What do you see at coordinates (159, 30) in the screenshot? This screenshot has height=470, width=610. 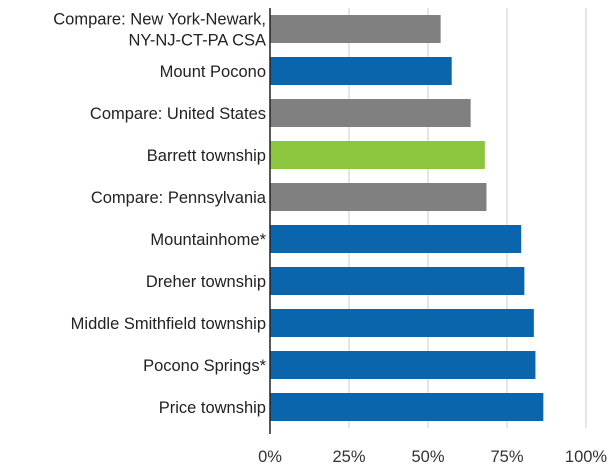 I see `category-label: Compare: New York-Newark, NY-NJ-CT-PA CSA` at bounding box center [159, 30].